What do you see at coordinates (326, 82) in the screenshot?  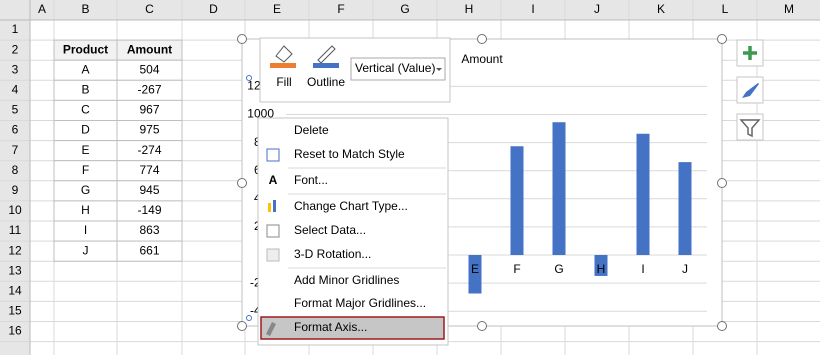 I see `outline-label: Outline` at bounding box center [326, 82].